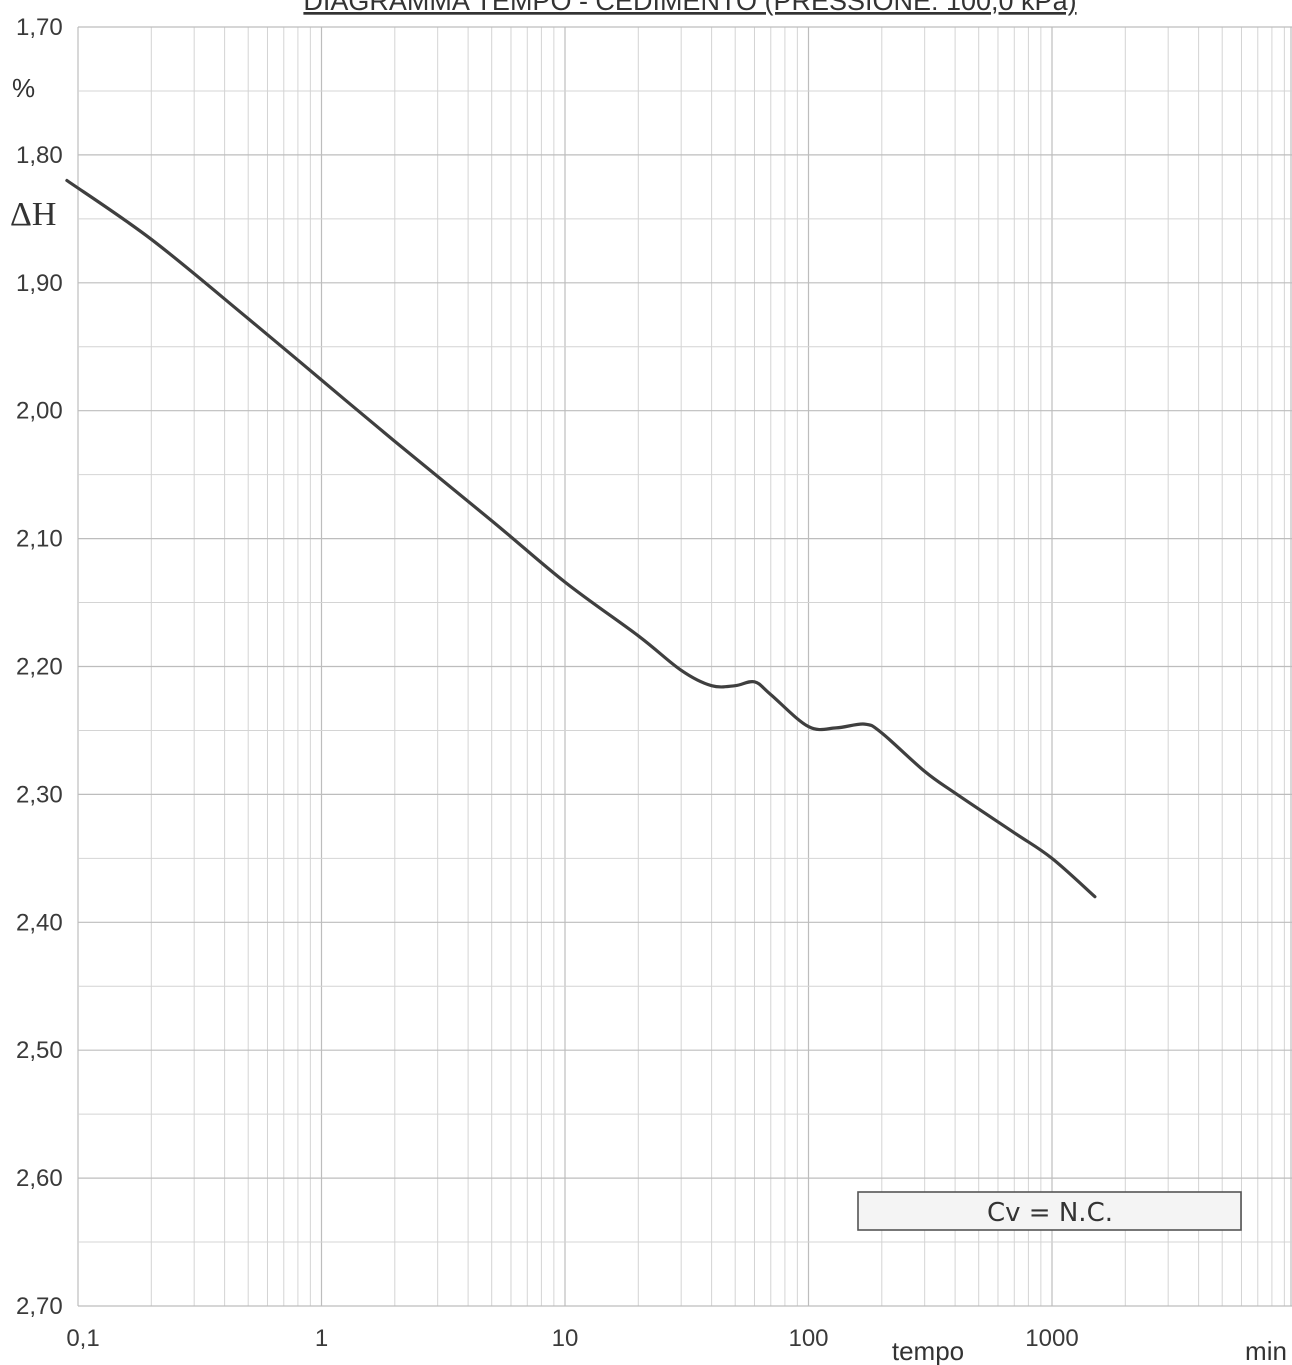 Image resolution: width=1292 pixels, height=1365 pixels. Describe the element at coordinates (82, 1338) in the screenshot. I see `x-tick-label: 0,1` at that location.